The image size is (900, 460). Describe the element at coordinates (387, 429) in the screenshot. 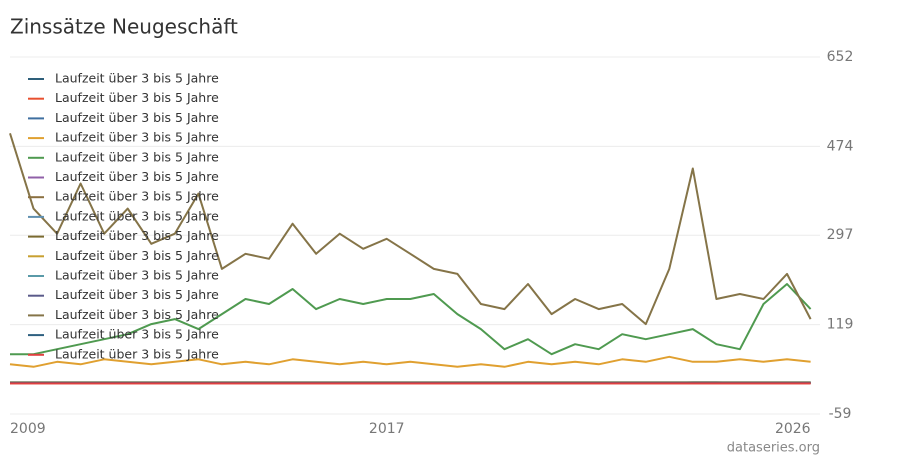

I see `x-tick-label: 2017` at that location.